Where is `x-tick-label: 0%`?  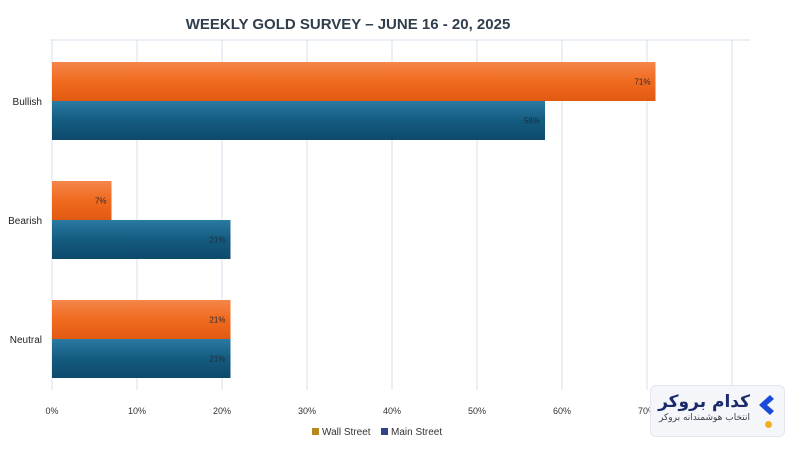
x-tick-label: 0% is located at coordinates (51, 411).